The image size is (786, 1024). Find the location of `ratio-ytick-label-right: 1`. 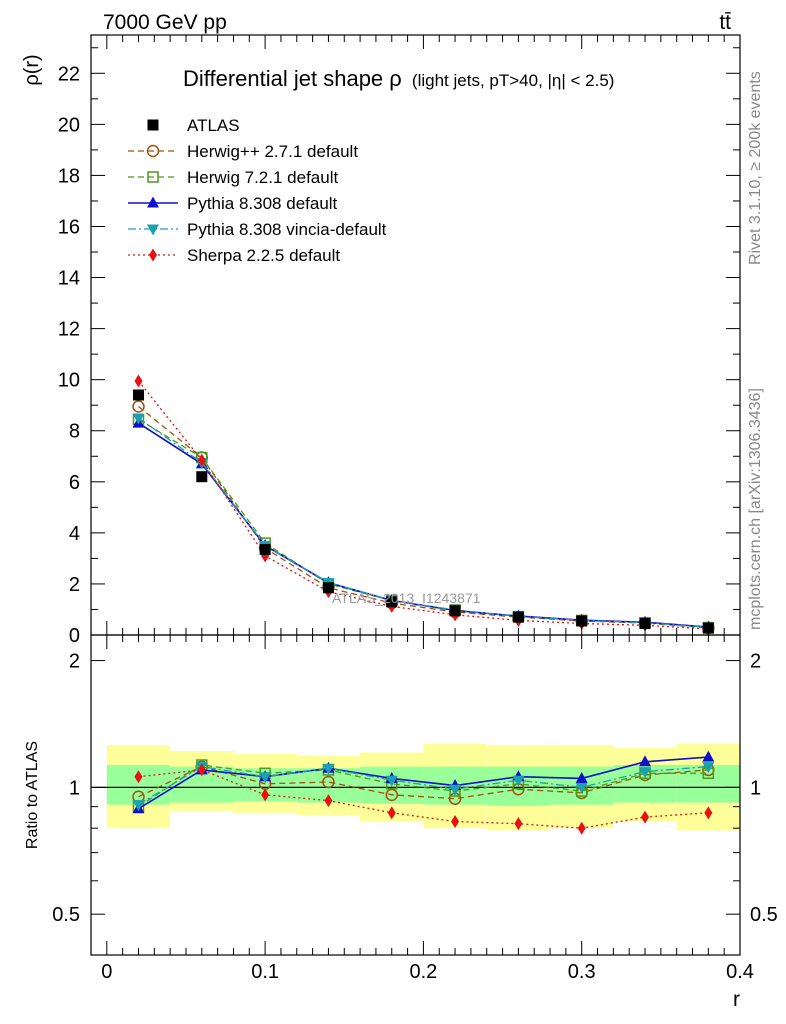

ratio-ytick-label-right: 1 is located at coordinates (755, 788).